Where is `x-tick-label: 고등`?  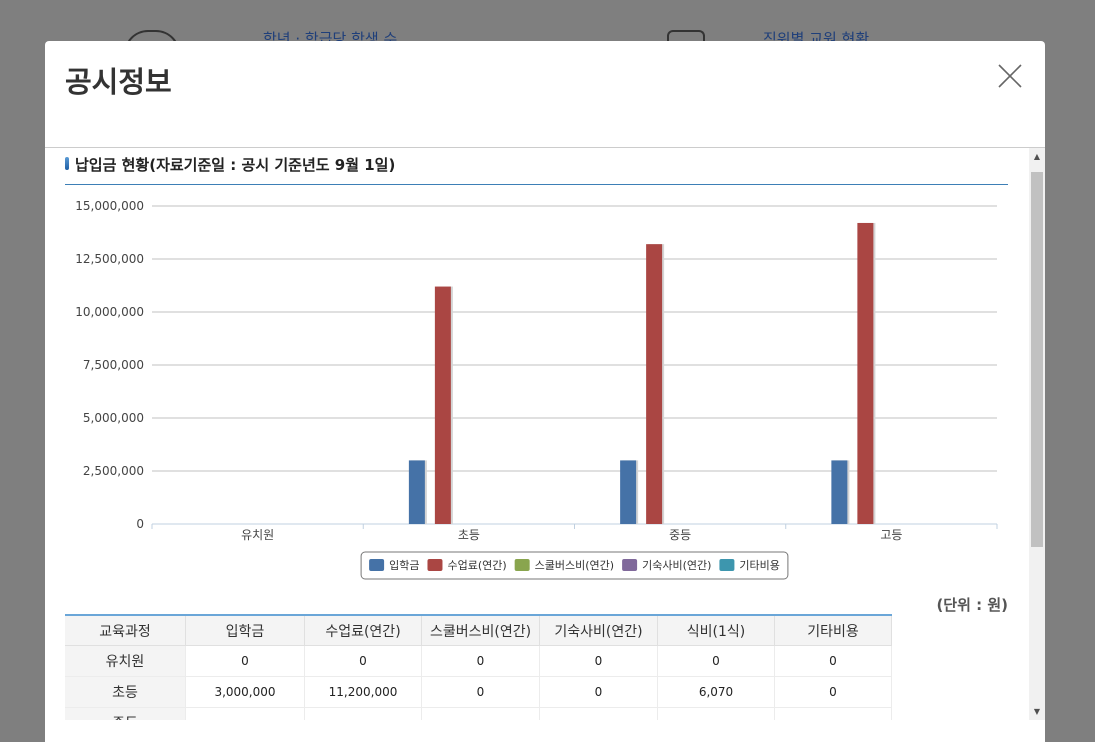 x-tick-label: 고등 is located at coordinates (891, 535).